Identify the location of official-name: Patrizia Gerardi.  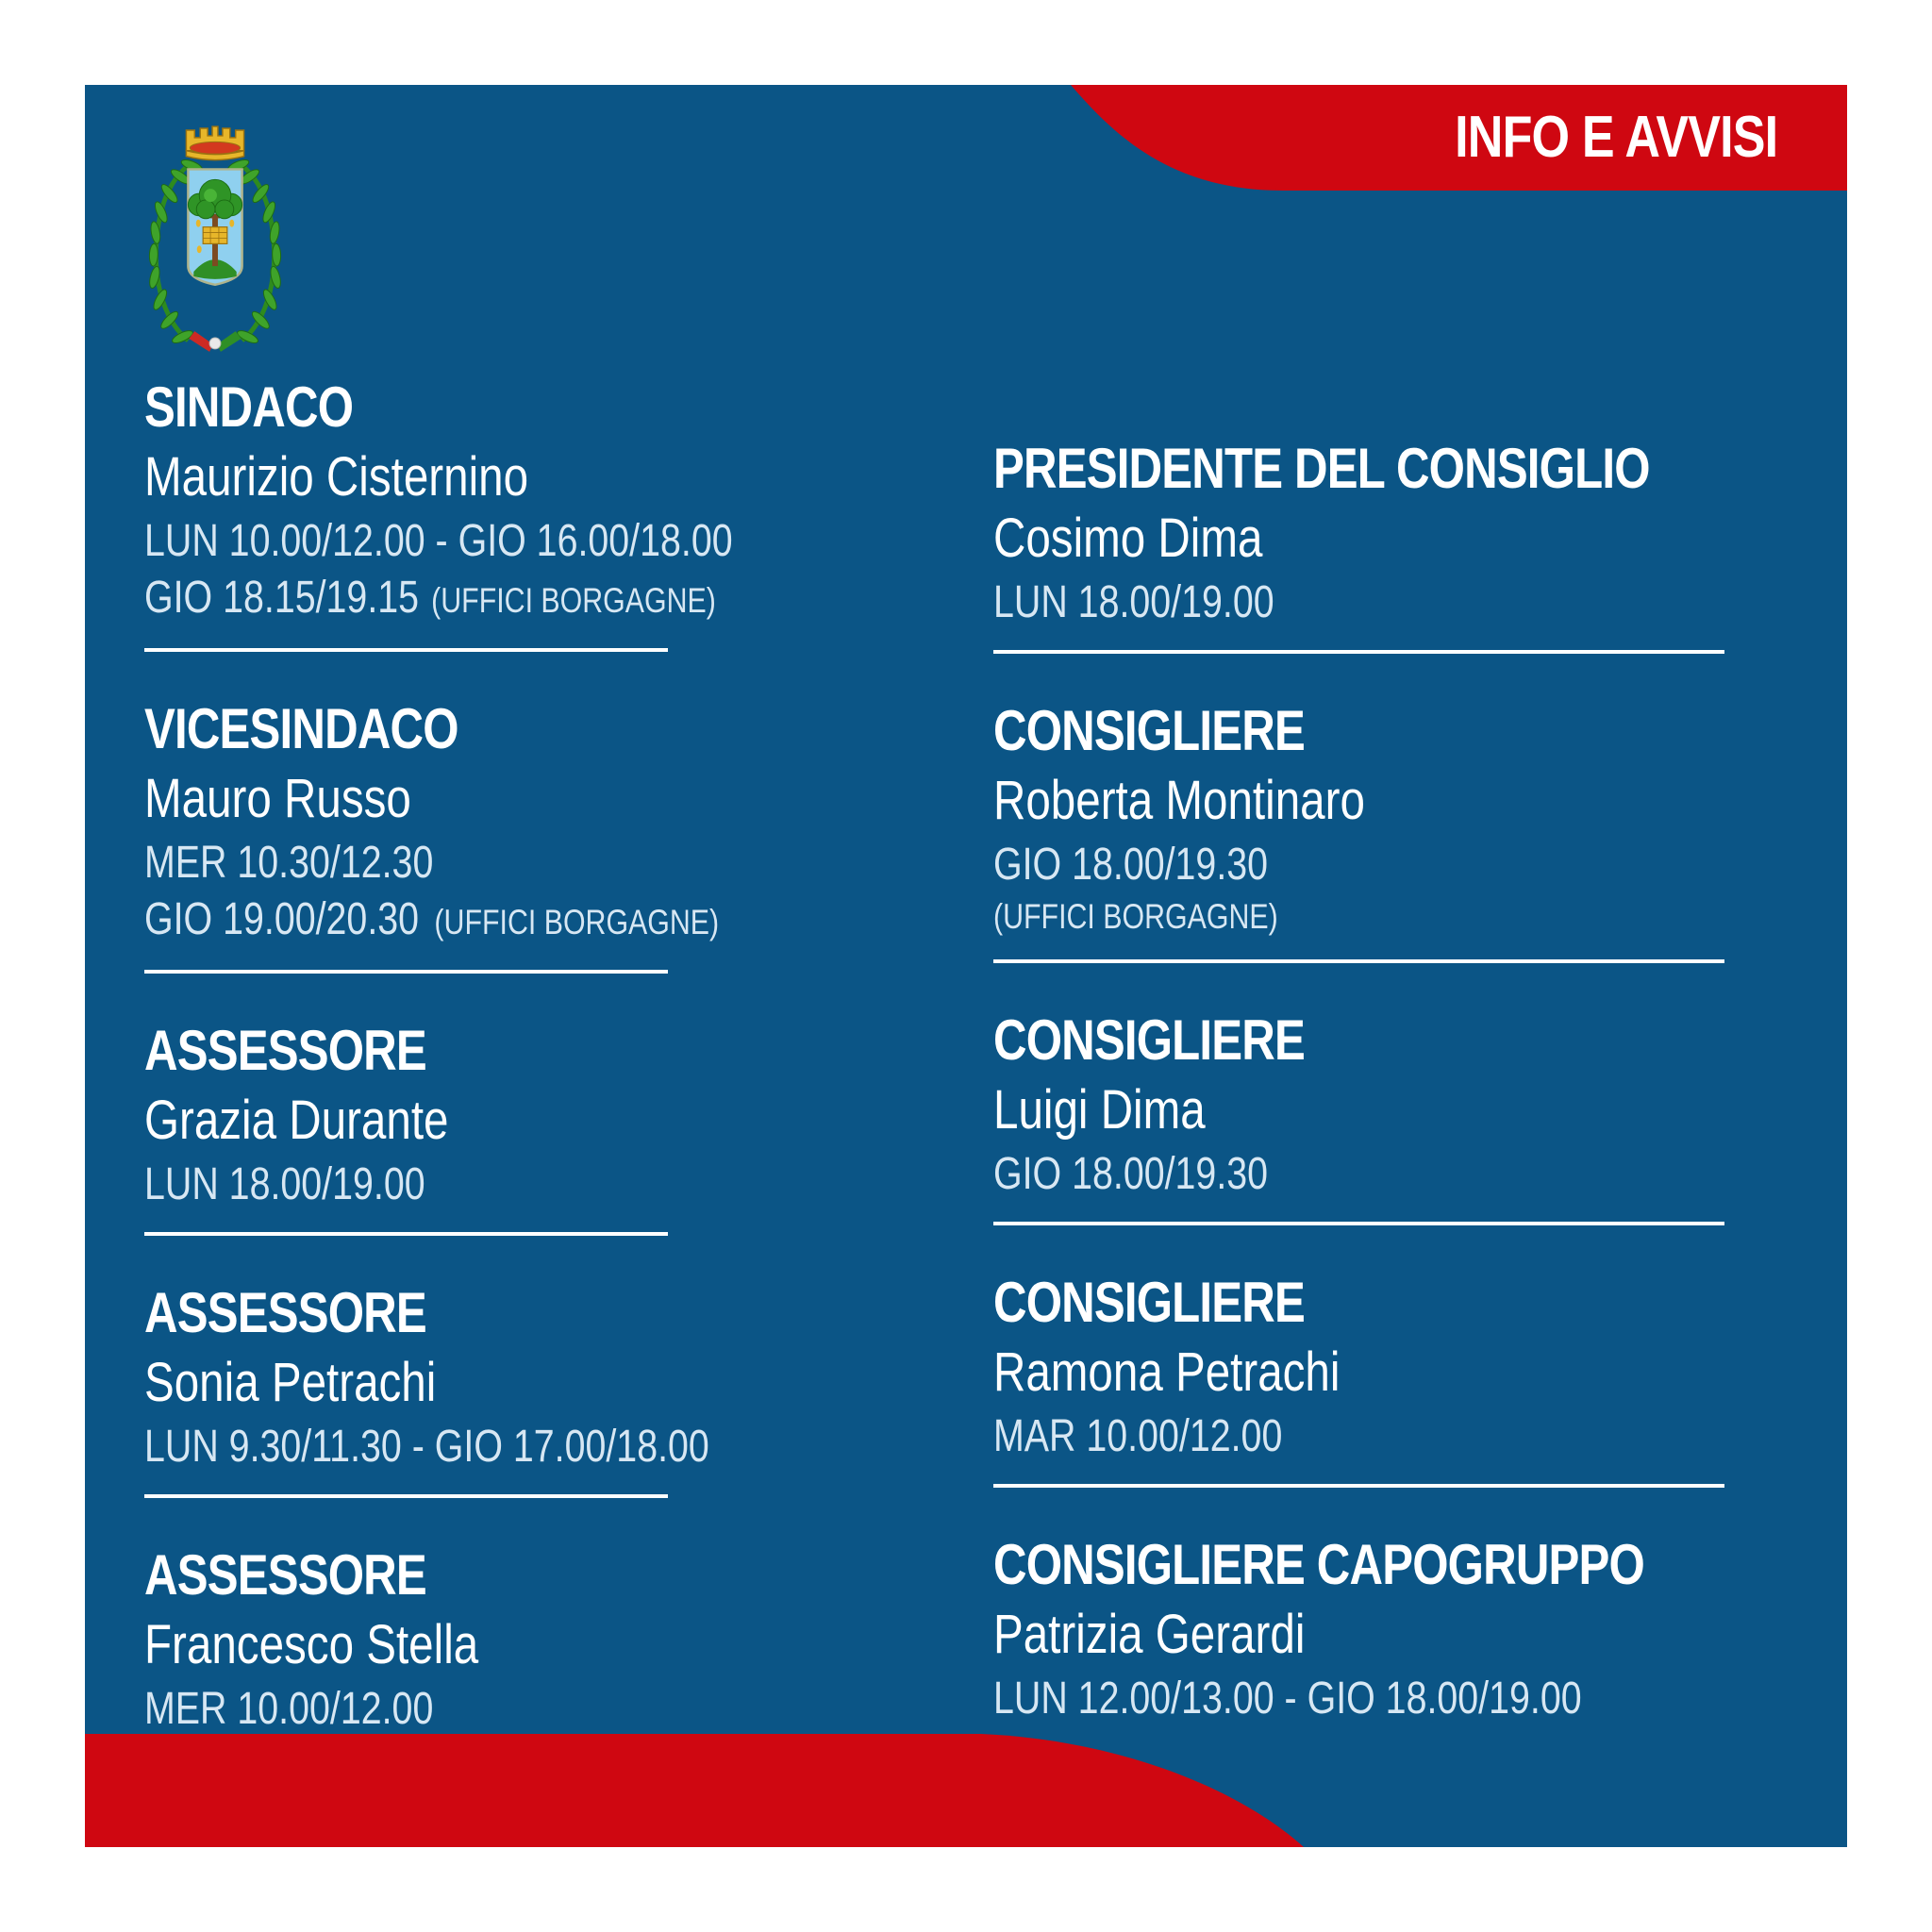
(1150, 1635).